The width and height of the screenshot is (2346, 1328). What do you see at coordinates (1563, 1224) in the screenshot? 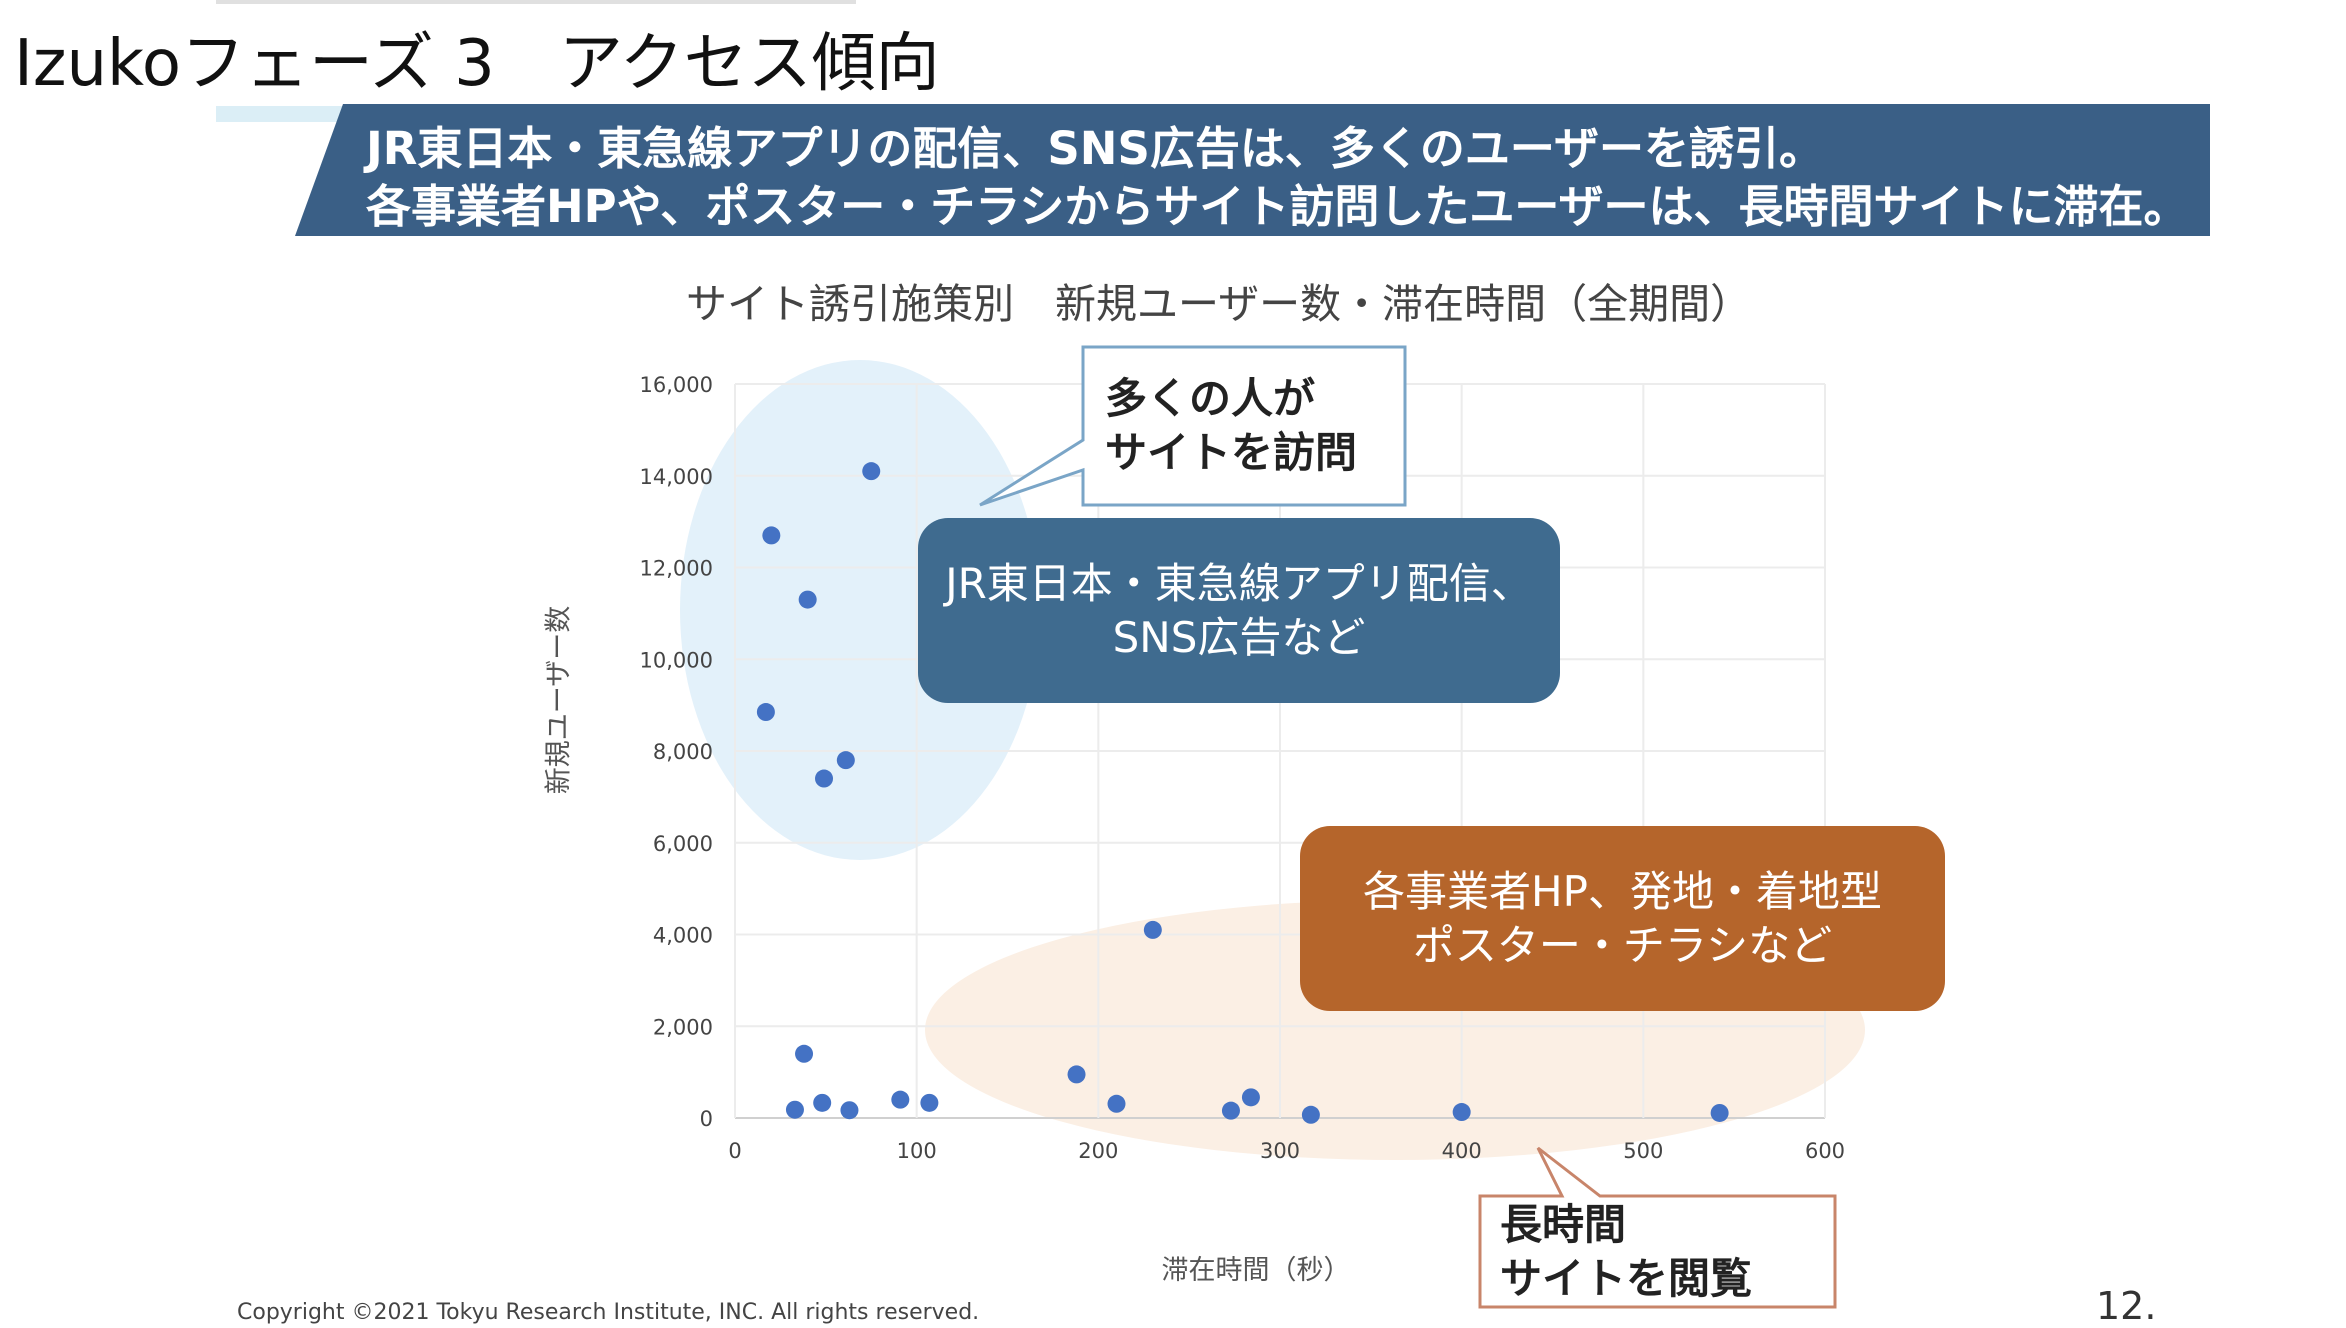
I see `bottom-callout-line-1: 長時間` at bounding box center [1563, 1224].